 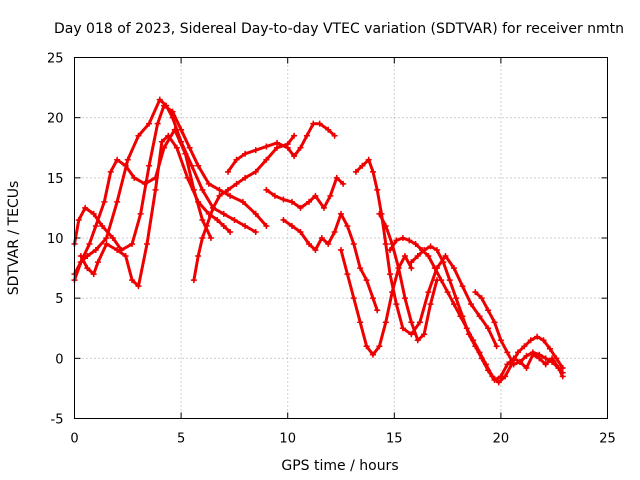 I want to click on y-tick-label: 20, so click(x=55, y=119).